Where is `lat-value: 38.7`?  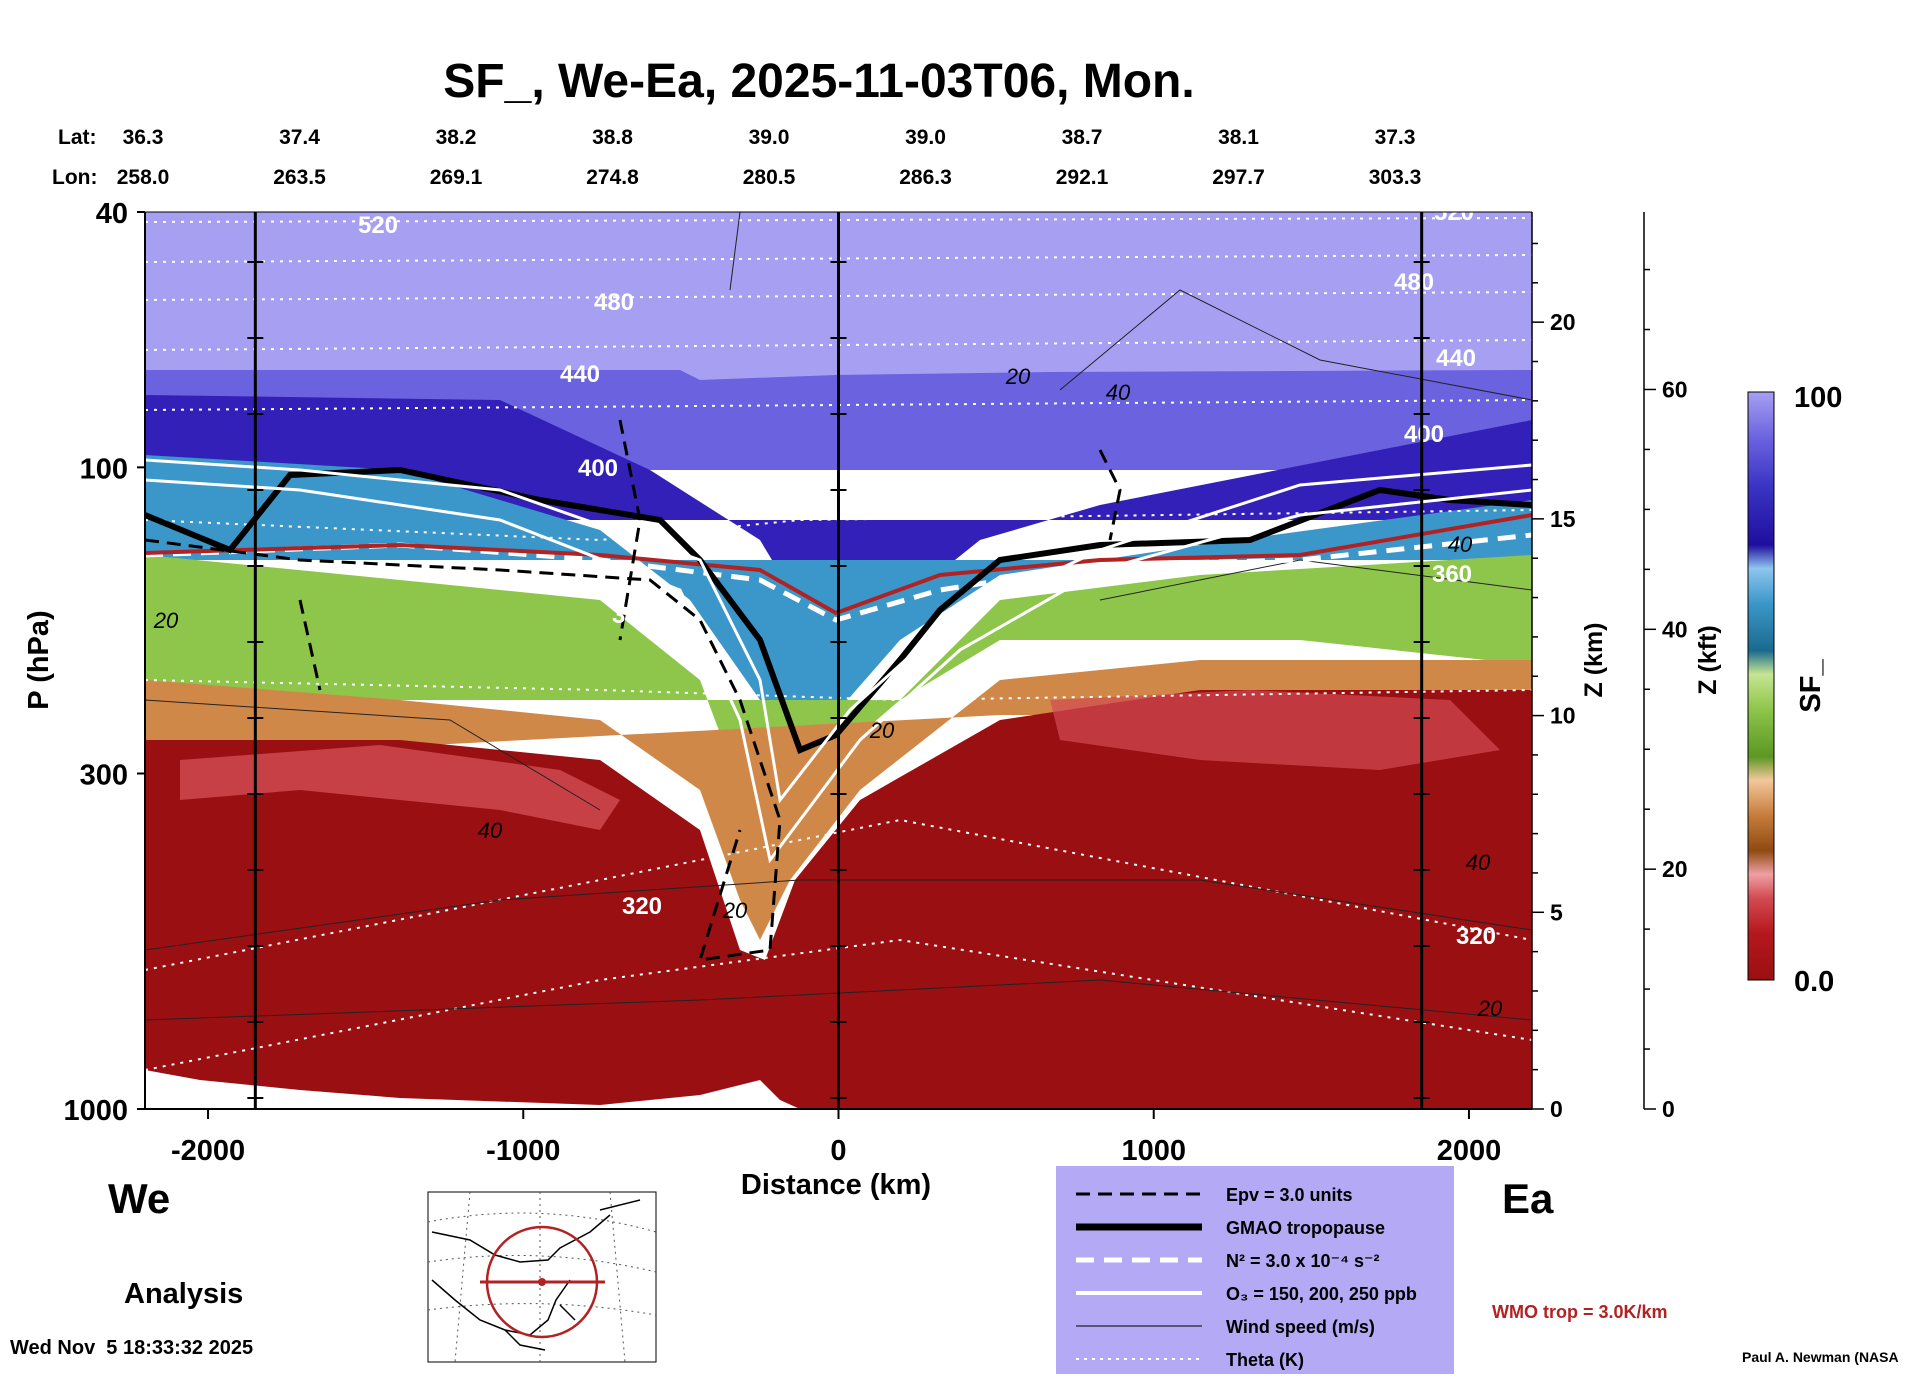 lat-value: 38.7 is located at coordinates (1082, 137).